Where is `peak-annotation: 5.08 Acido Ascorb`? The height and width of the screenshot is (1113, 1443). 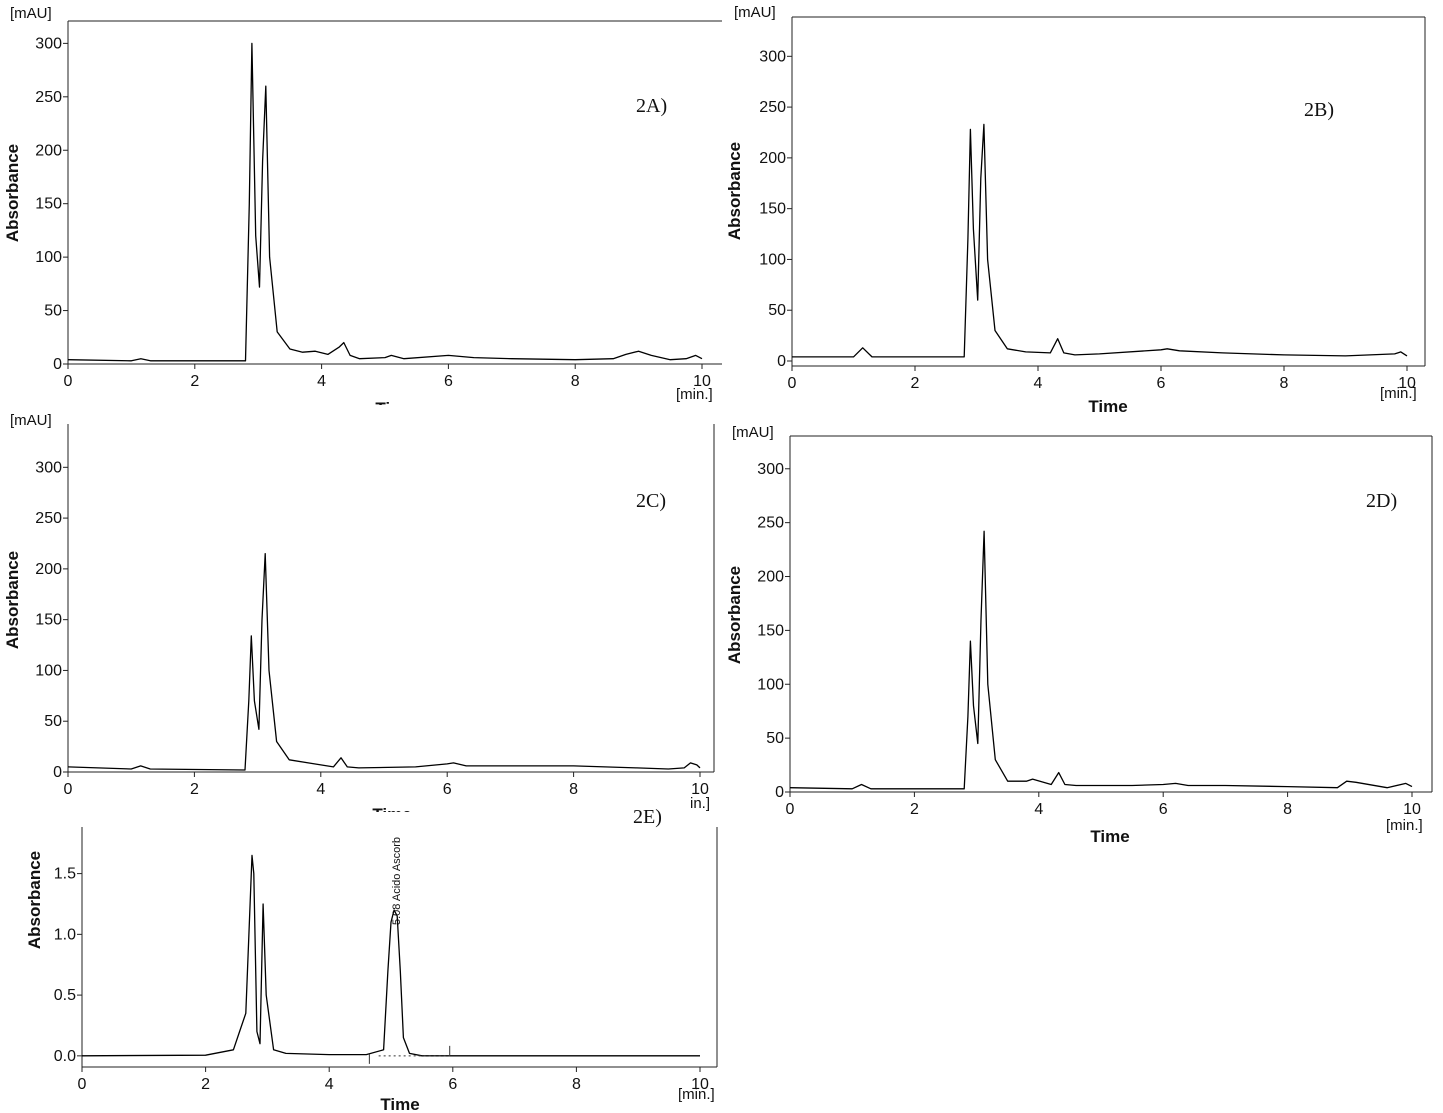
peak-annotation: 5.08 Acido Ascorb is located at coordinates (397, 881).